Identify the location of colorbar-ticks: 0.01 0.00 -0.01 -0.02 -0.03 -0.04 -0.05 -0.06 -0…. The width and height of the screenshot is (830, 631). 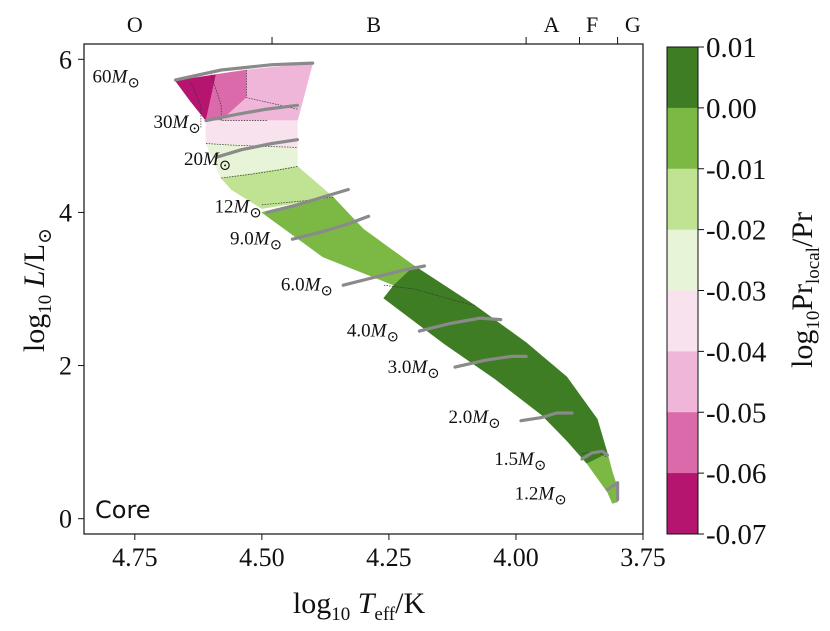
(732, 291).